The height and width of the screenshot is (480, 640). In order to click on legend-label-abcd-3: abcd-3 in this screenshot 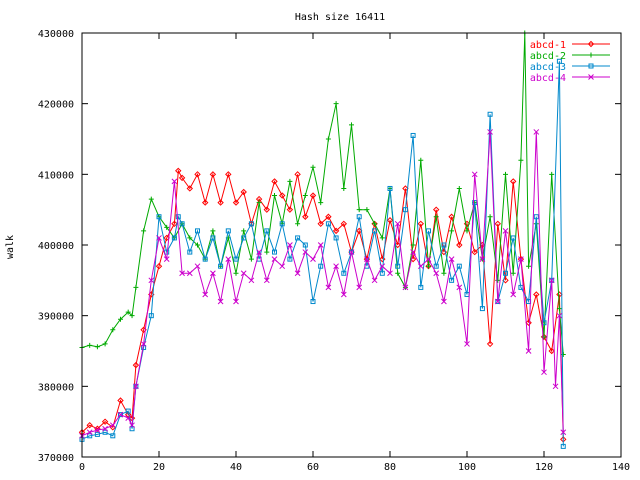, I will do `click(548, 67)`.